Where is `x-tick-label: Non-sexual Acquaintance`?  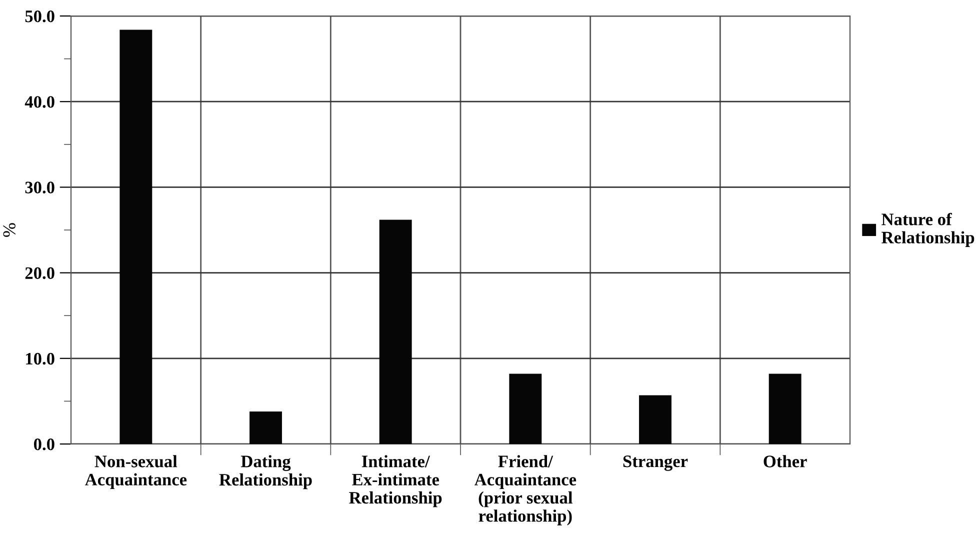
x-tick-label: Non-sexual Acquaintance is located at coordinates (135, 472).